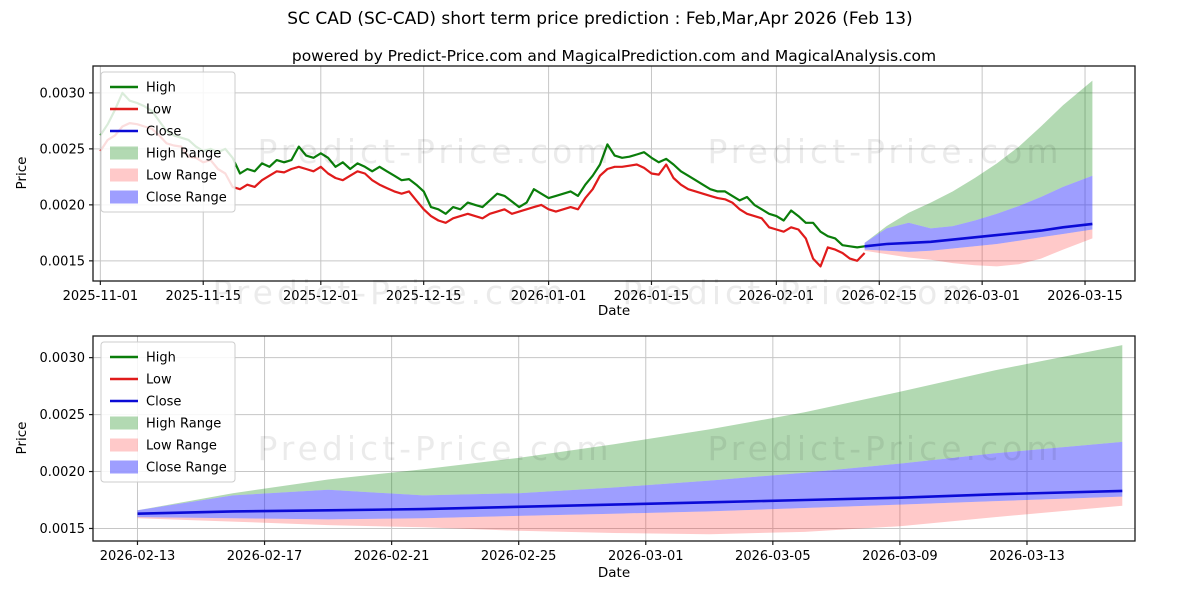  I want to click on x-tick-label: 2026-02-25, so click(519, 556).